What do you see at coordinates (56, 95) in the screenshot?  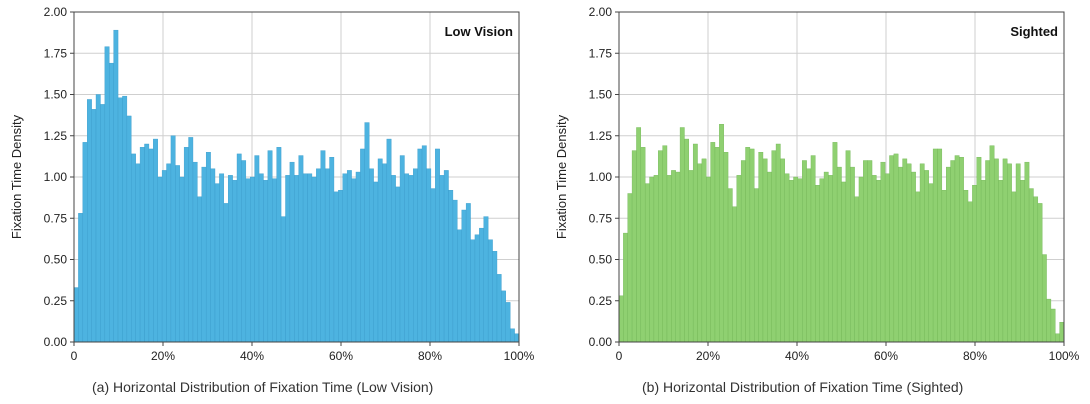 I see `y-tick-label: 1.50` at bounding box center [56, 95].